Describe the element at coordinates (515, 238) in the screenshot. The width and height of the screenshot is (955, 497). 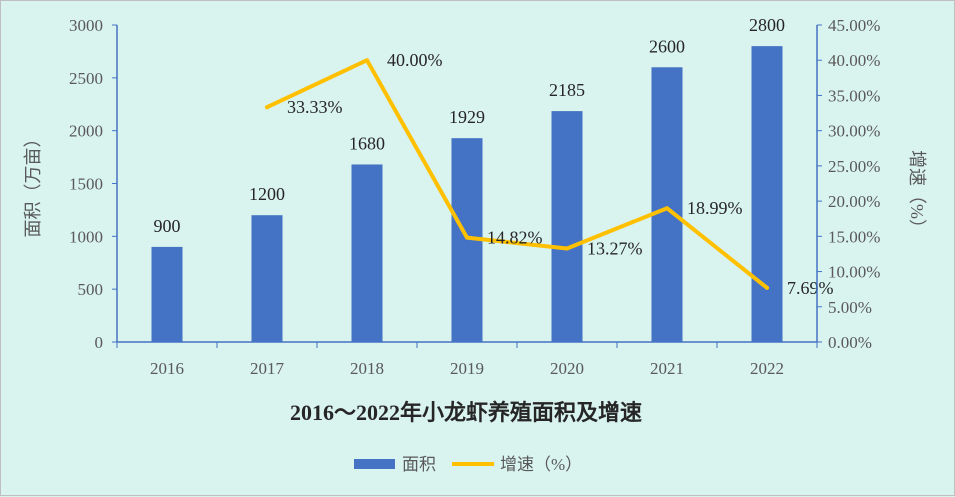
I see `line-data-label: 14.82%` at that location.